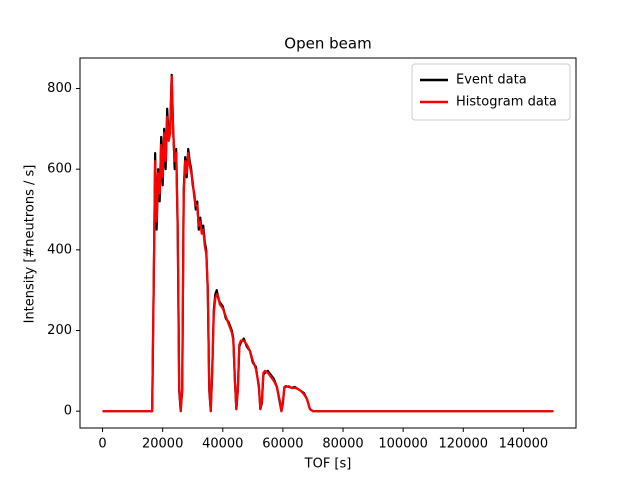 The image size is (640, 480). Describe the element at coordinates (59, 249) in the screenshot. I see `y-tick-label: 400` at that location.